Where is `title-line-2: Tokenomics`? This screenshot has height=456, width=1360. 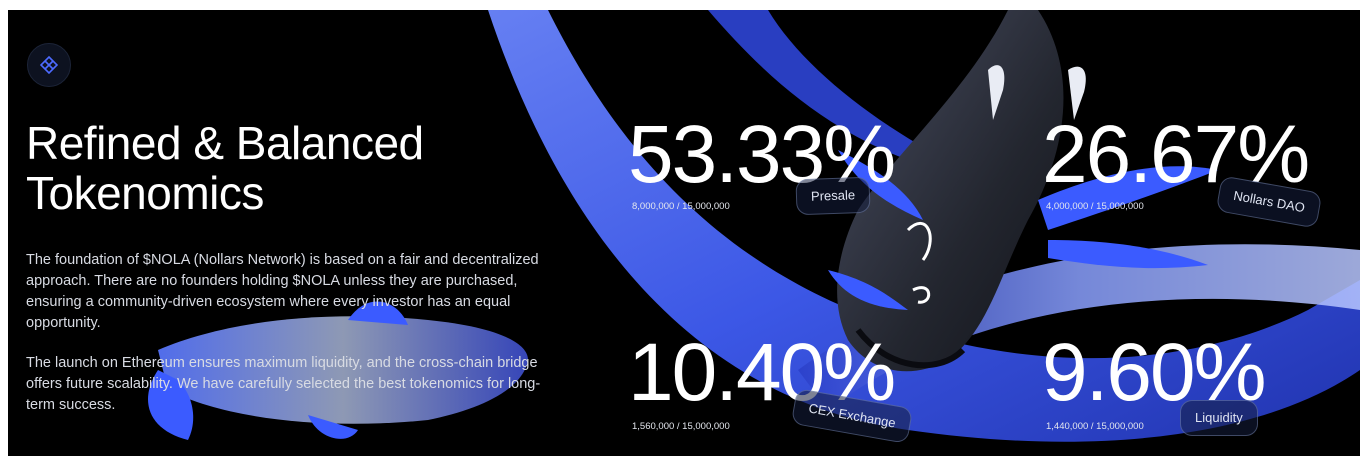 title-line-2: Tokenomics is located at coordinates (145, 193).